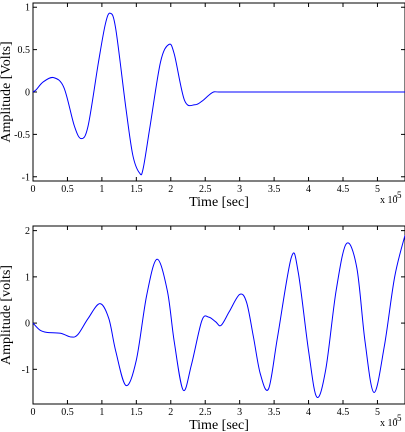 The image size is (405, 432). Describe the element at coordinates (22, 135) in the screenshot. I see `y-tick-label: -0.5` at that location.